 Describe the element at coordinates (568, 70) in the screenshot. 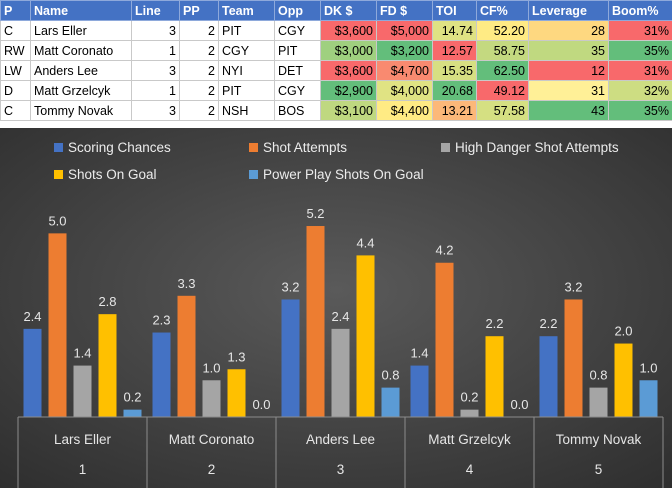

I see `table-cell: 12` at that location.